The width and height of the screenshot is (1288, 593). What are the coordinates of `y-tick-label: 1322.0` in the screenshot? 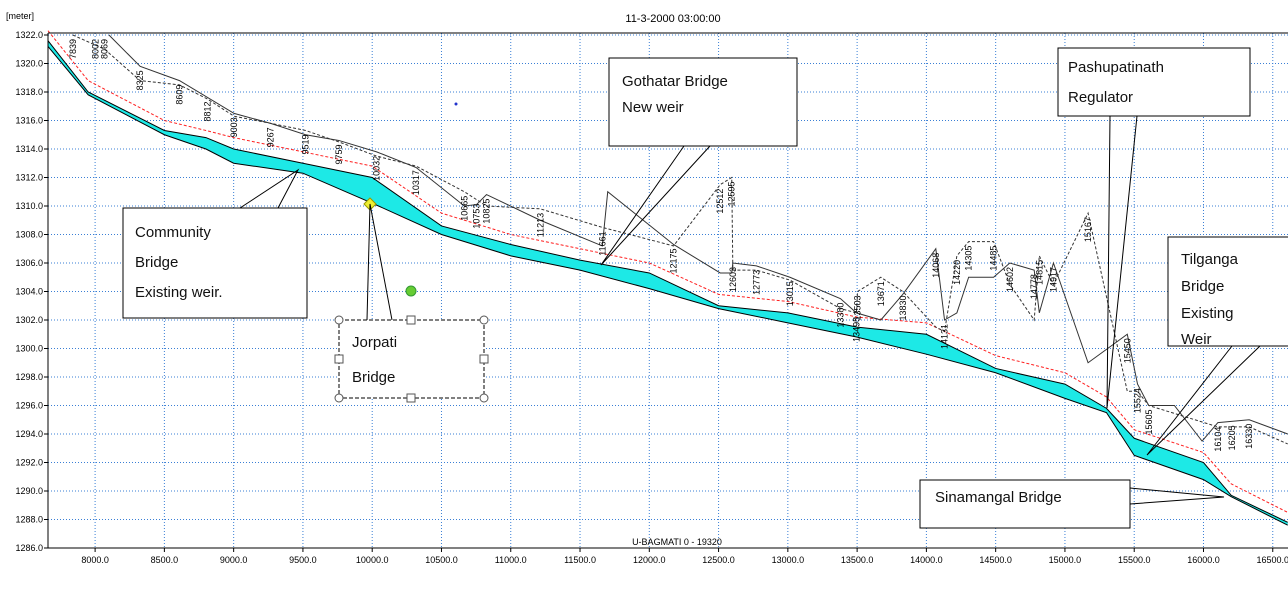 It's located at (29, 35).